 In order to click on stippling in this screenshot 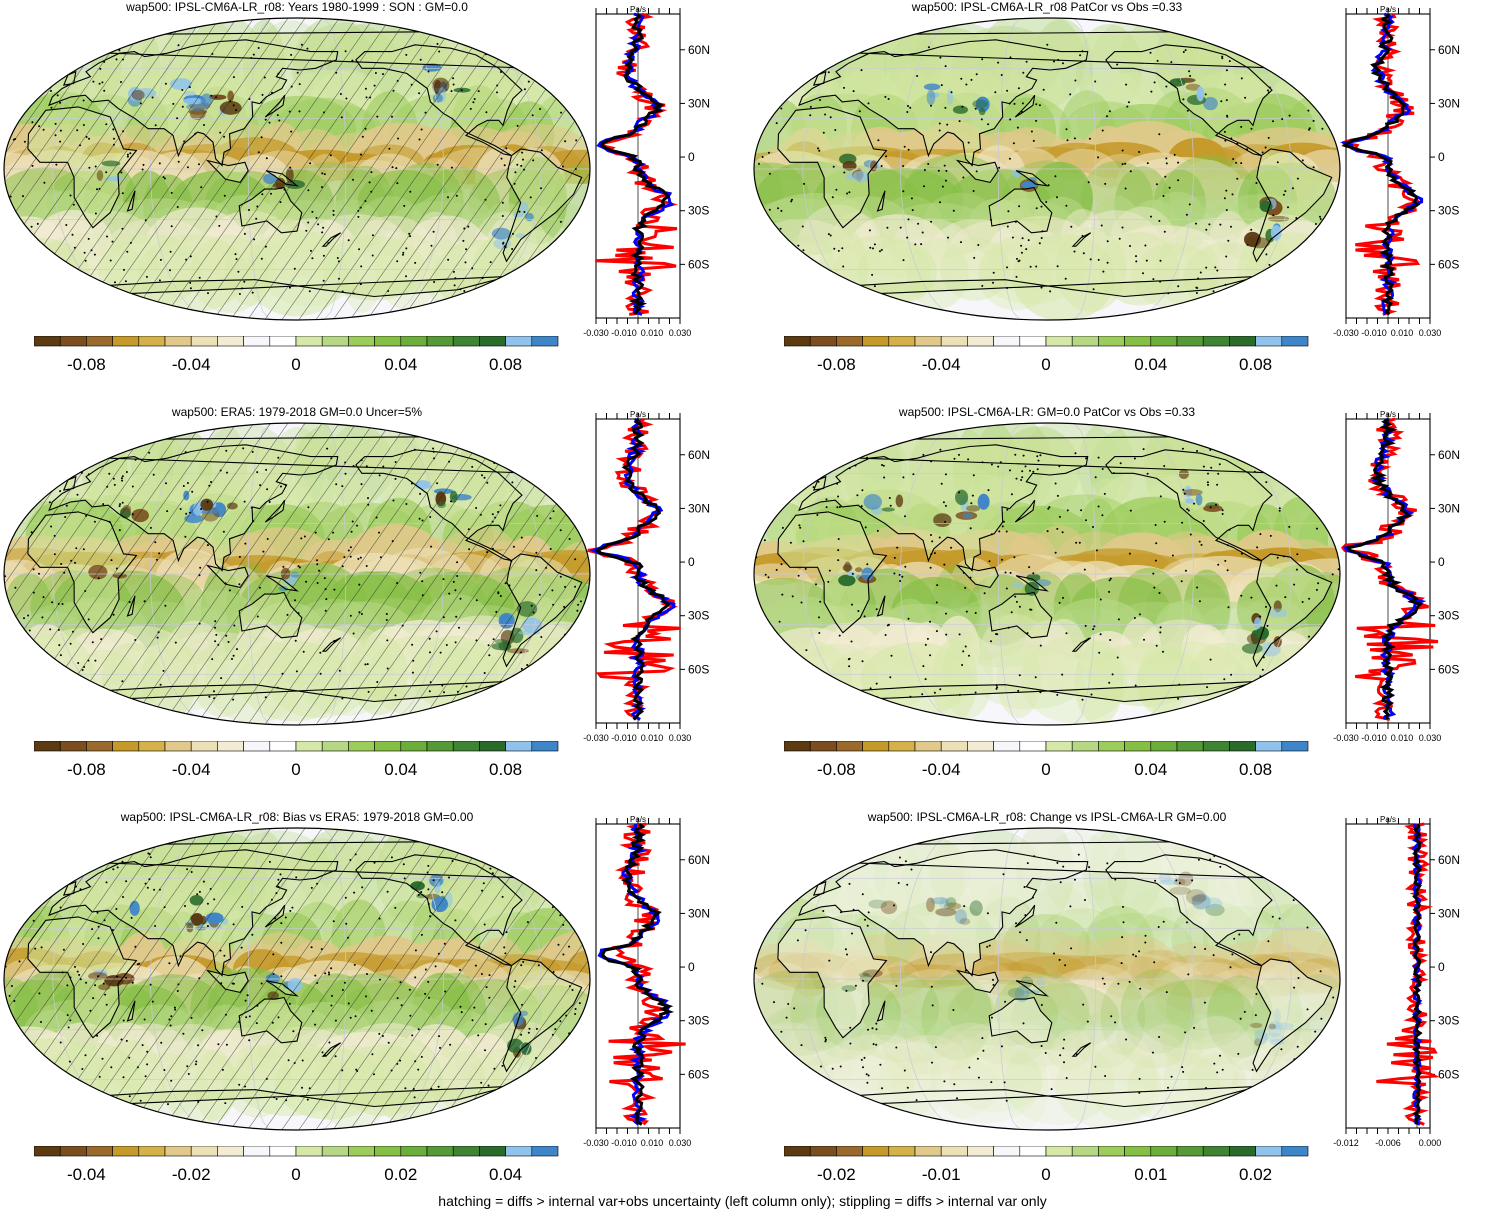, I will do `click(1041, 168)`.